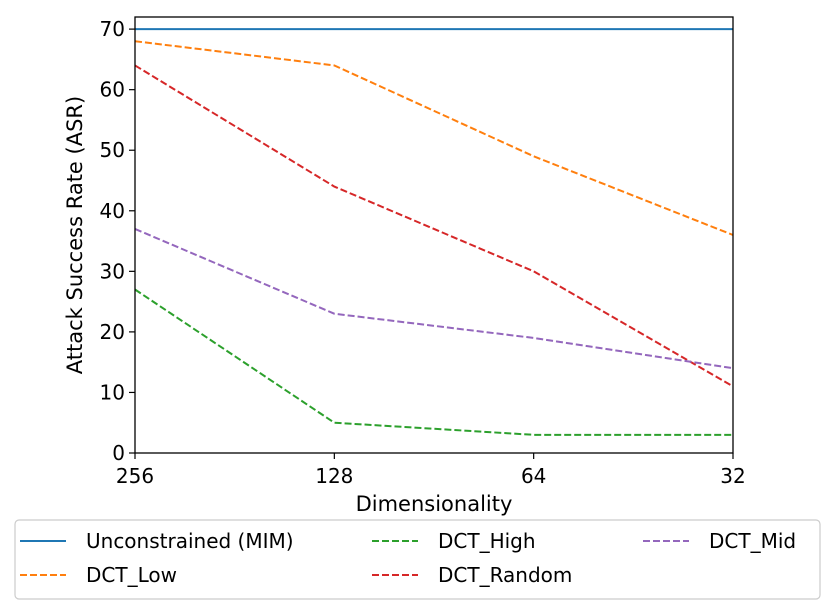  I want to click on x-tick-label: 64, so click(533, 476).